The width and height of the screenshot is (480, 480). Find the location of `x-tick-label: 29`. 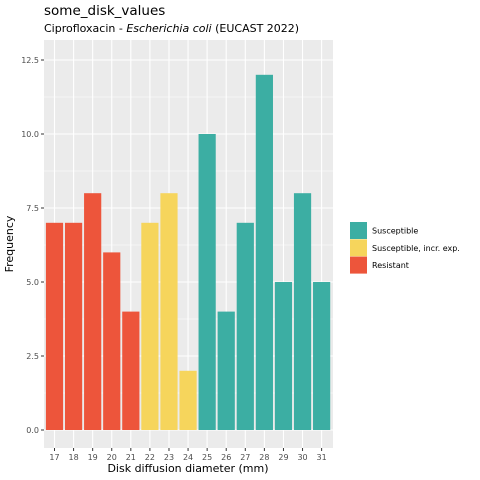

x-tick-label: 29 is located at coordinates (283, 457).